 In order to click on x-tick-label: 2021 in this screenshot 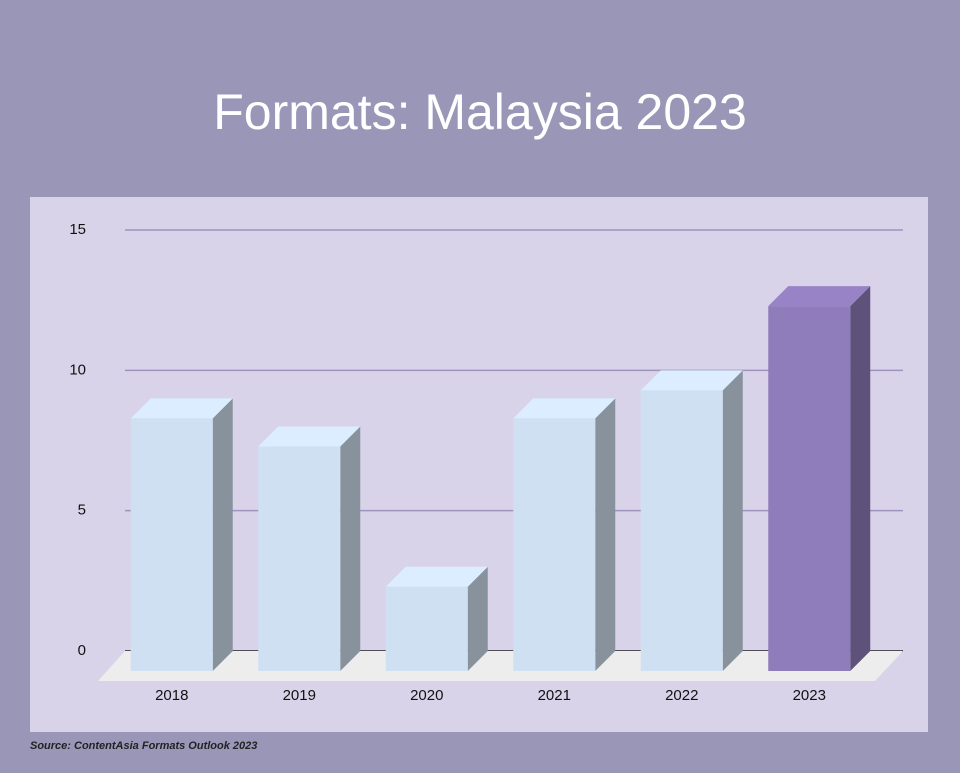, I will do `click(554, 695)`.